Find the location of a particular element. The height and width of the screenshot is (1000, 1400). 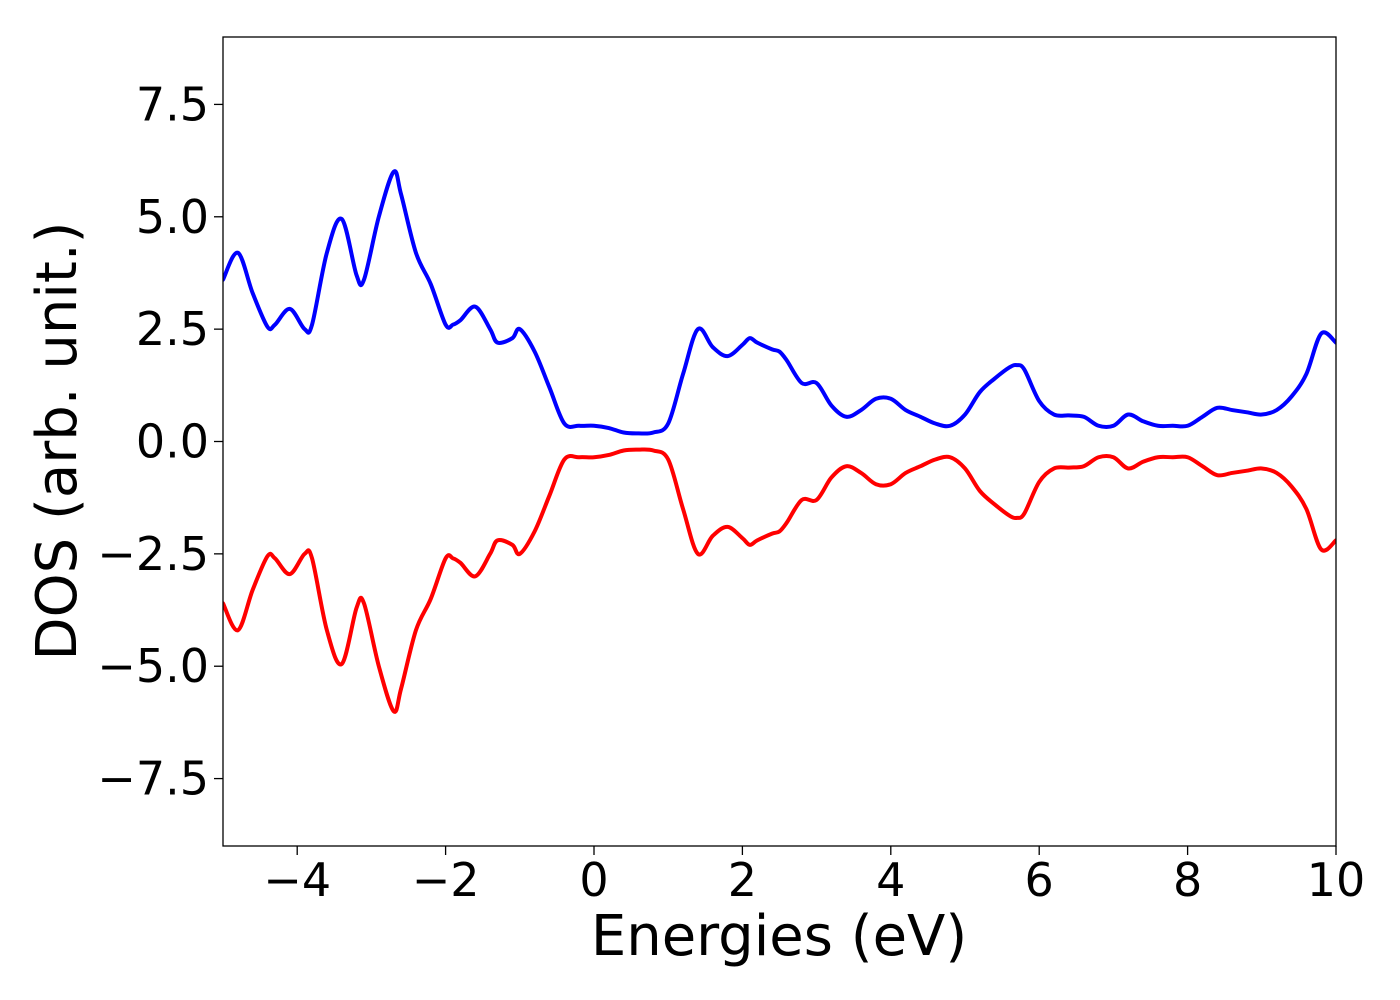

x-tick-label: 10 is located at coordinates (1336, 880).